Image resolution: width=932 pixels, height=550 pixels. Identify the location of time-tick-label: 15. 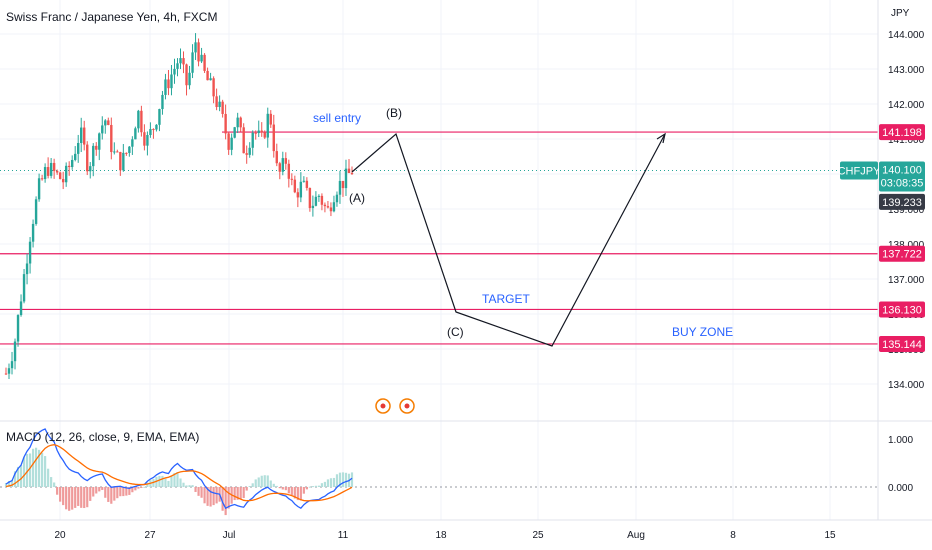
(830, 535).